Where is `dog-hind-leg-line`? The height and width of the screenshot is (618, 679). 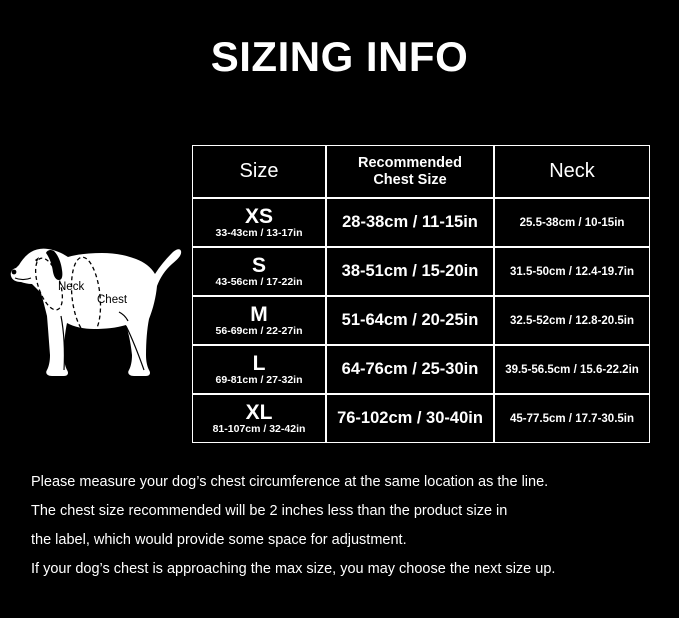
dog-hind-leg-line is located at coordinates (135, 348).